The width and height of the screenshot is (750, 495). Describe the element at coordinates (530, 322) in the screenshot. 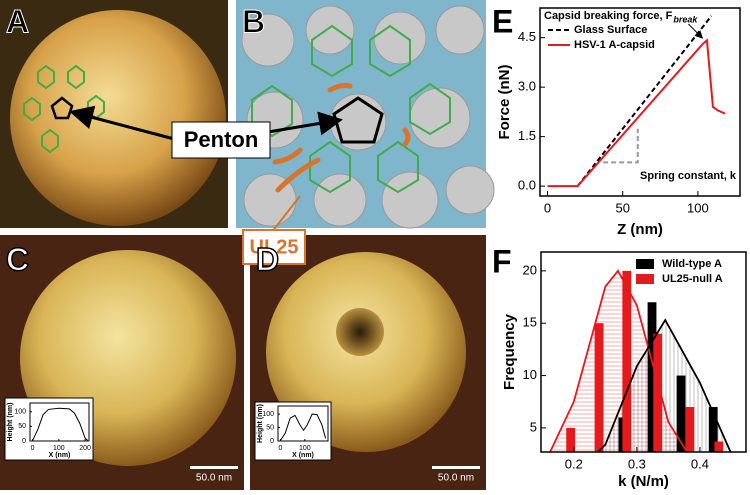

I see `y-tick-label: 15` at that location.